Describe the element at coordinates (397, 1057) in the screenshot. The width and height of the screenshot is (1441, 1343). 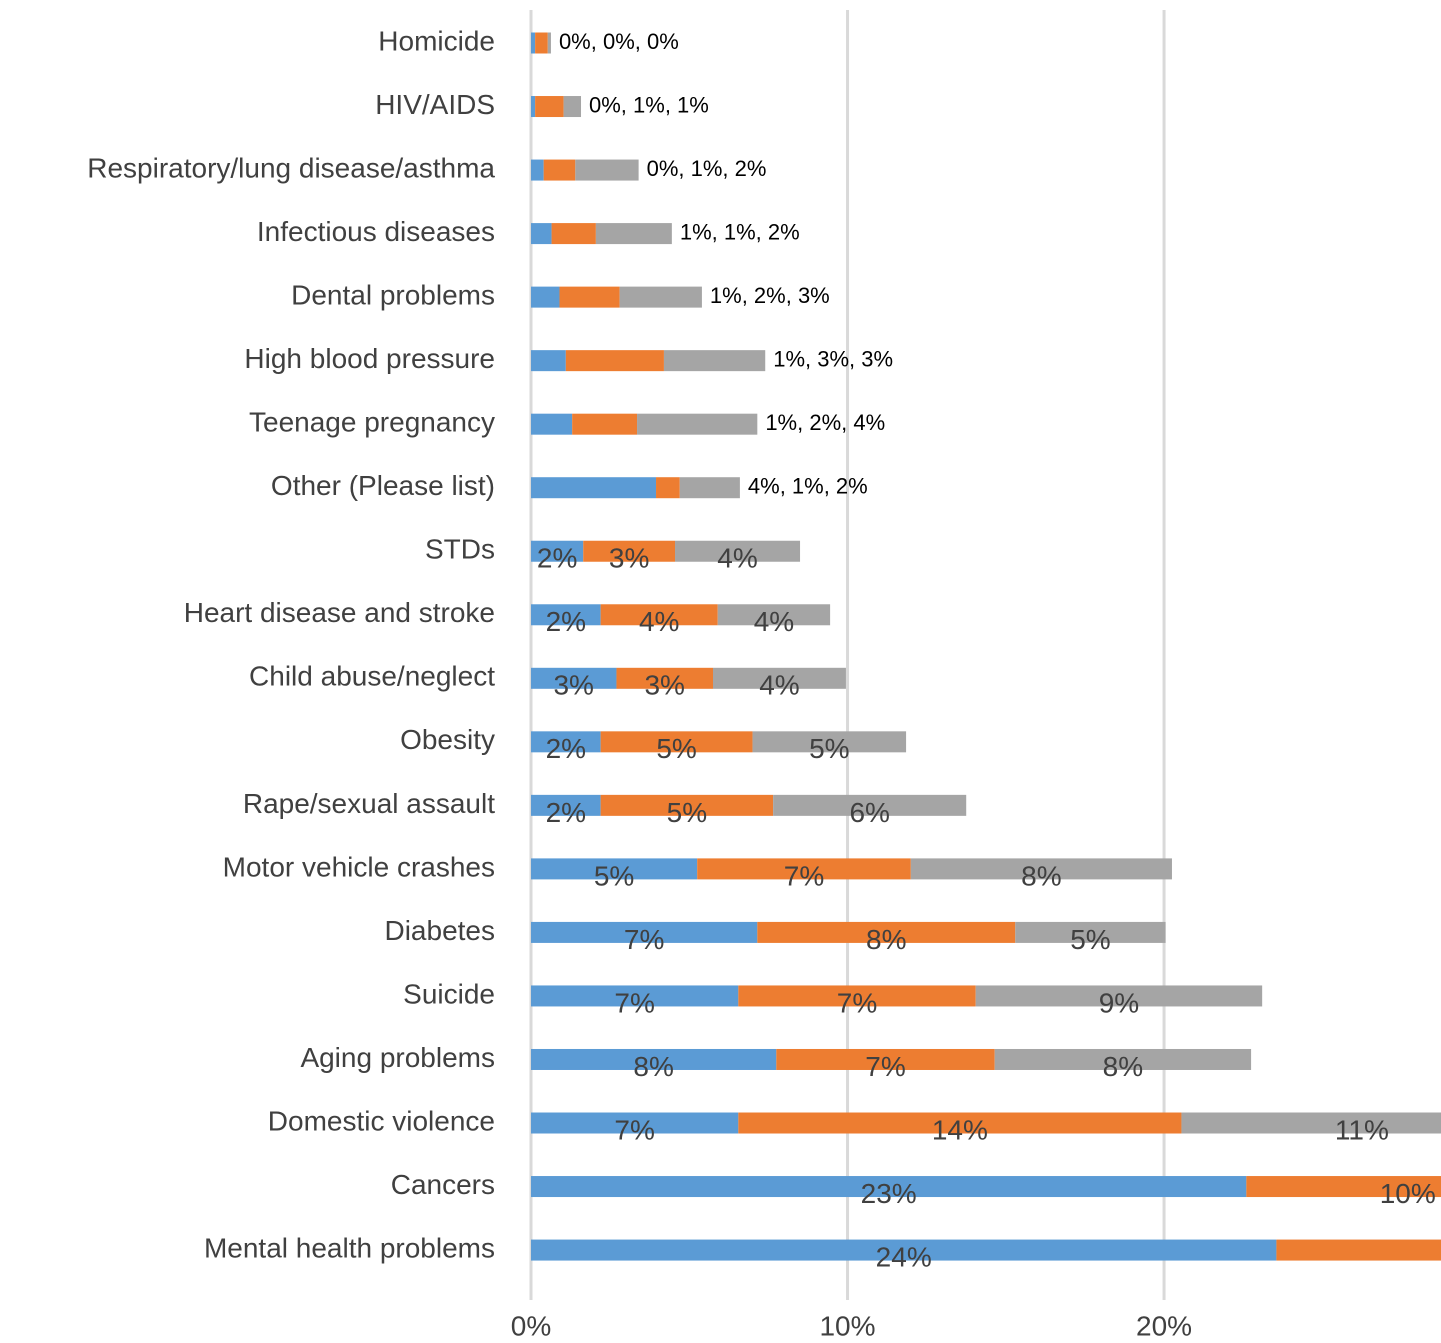
I see `category-label: Aging problems` at that location.